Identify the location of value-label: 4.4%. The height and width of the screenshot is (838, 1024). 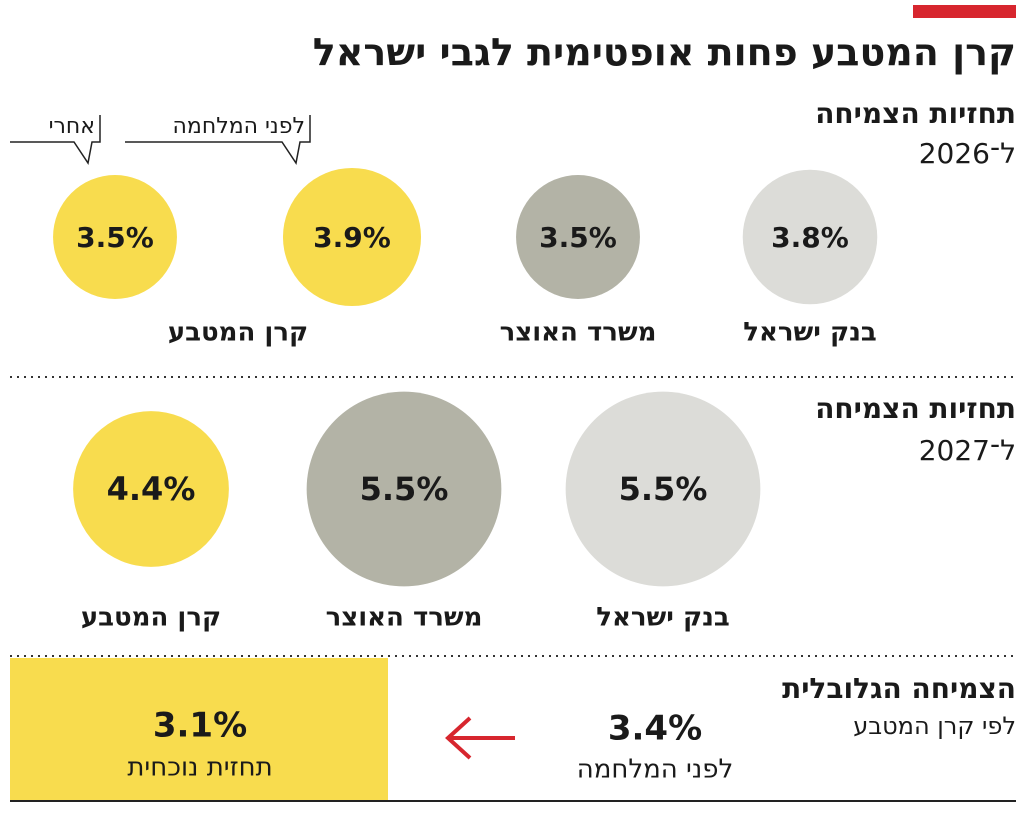
(151, 489).